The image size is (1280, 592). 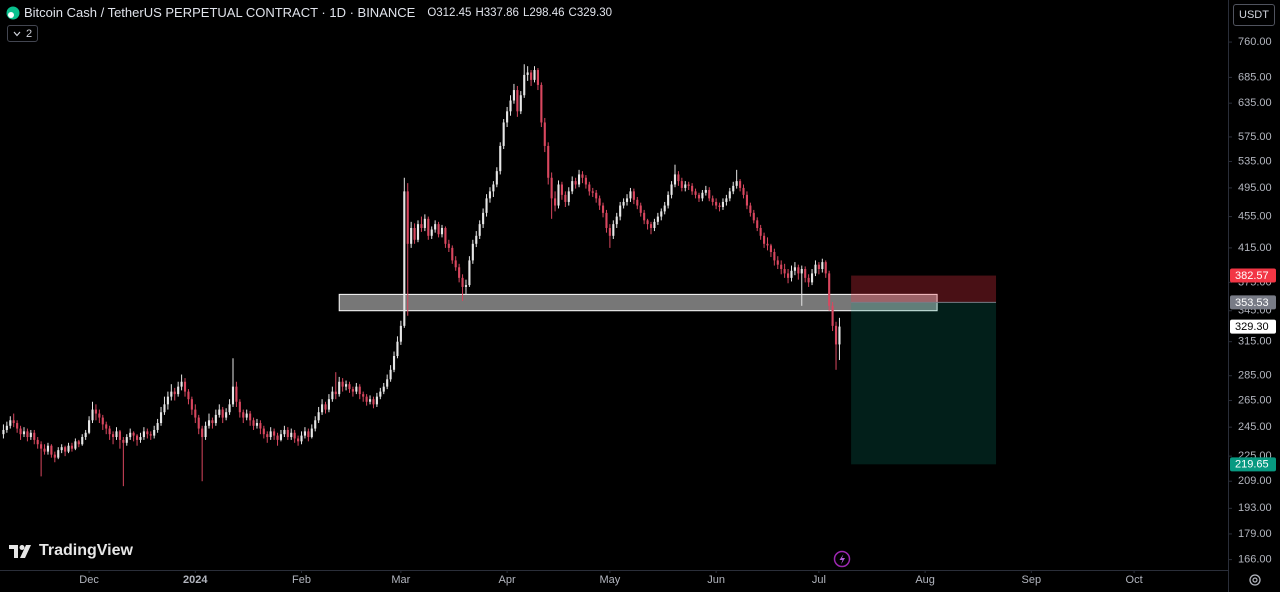 I want to click on currency: USDT, so click(x=1254, y=15).